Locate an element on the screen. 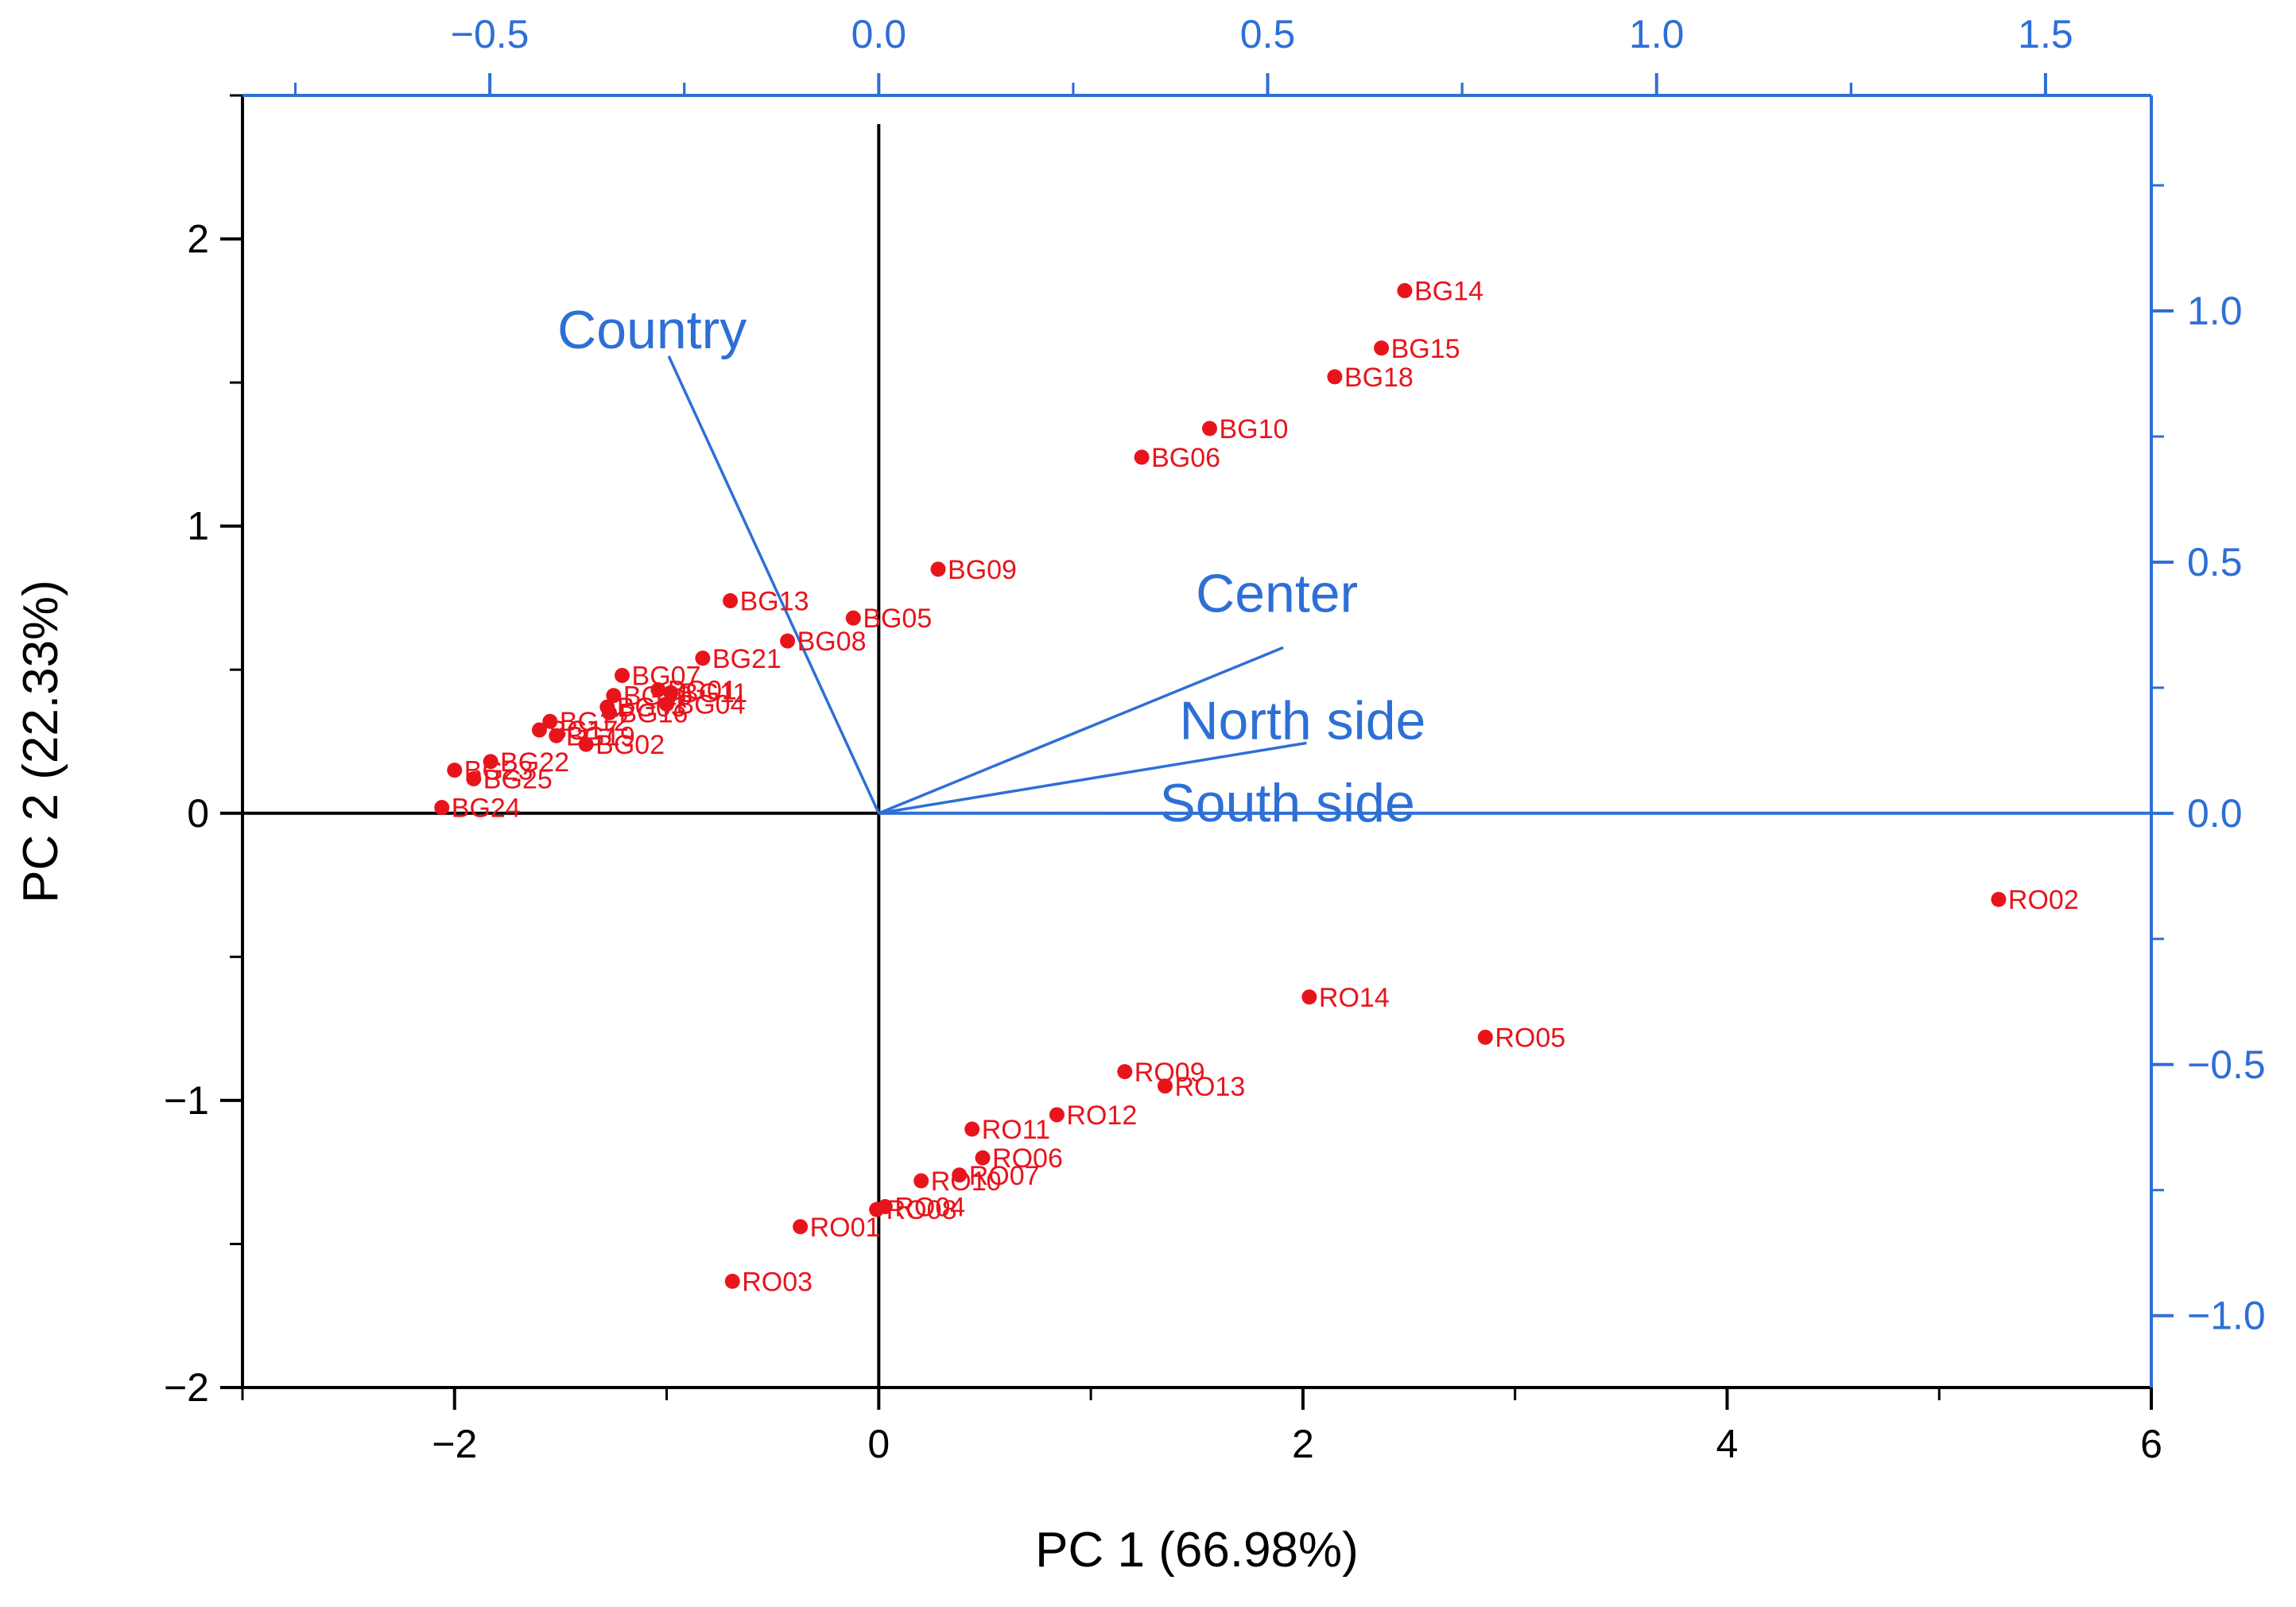 The width and height of the screenshot is (2296, 1607). score-point-label: RO01 is located at coordinates (846, 1228).